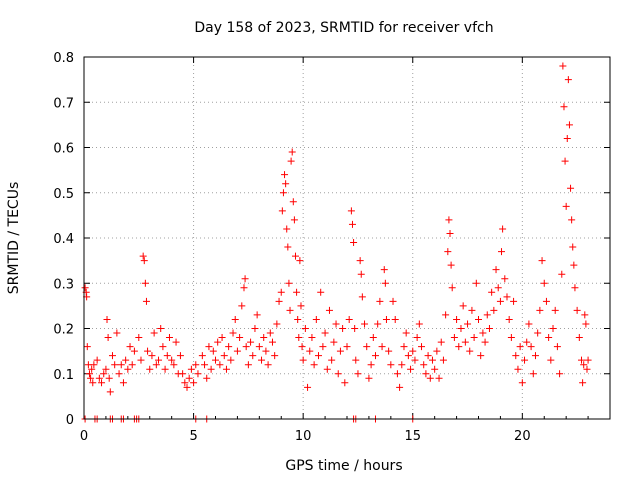 This screenshot has width=640, height=480. I want to click on x-tick-label: 0, so click(84, 436).